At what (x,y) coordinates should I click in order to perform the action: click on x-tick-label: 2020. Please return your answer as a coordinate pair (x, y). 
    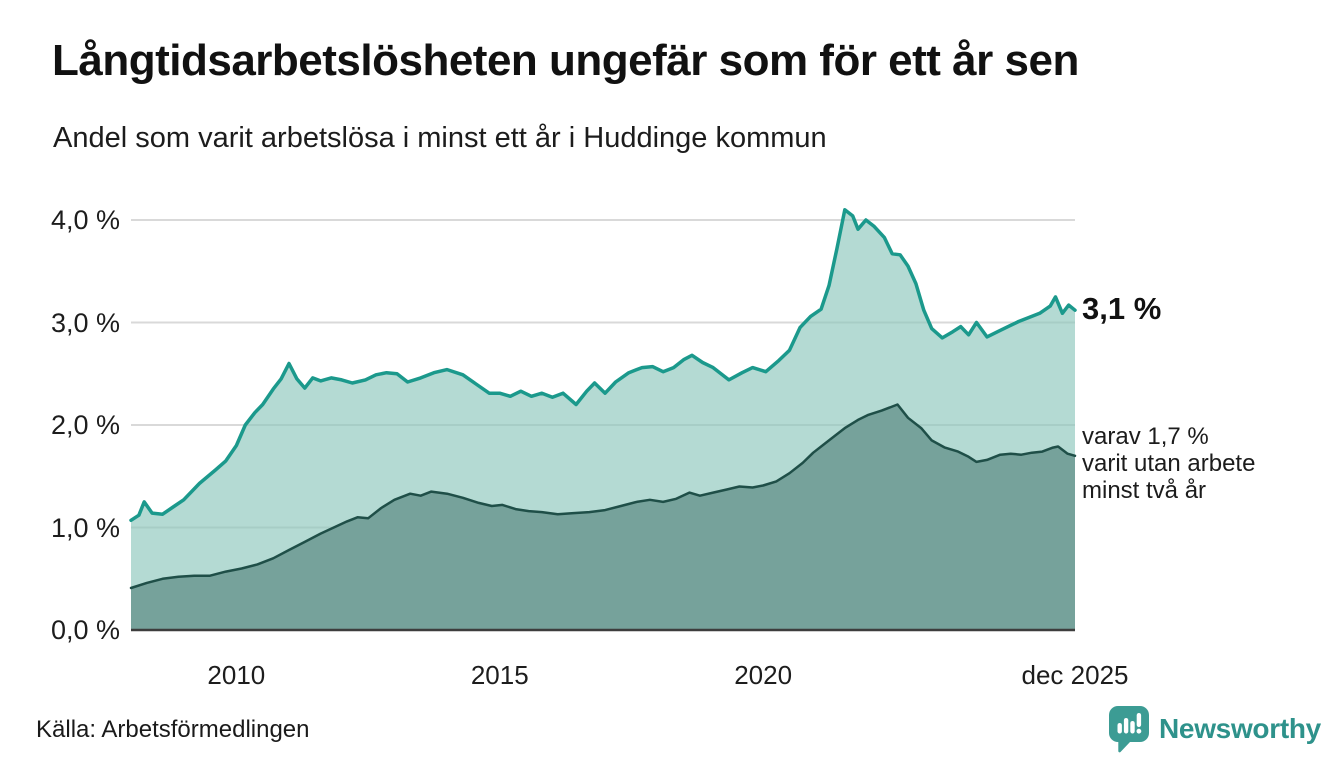
    Looking at the image, I should click on (763, 675).